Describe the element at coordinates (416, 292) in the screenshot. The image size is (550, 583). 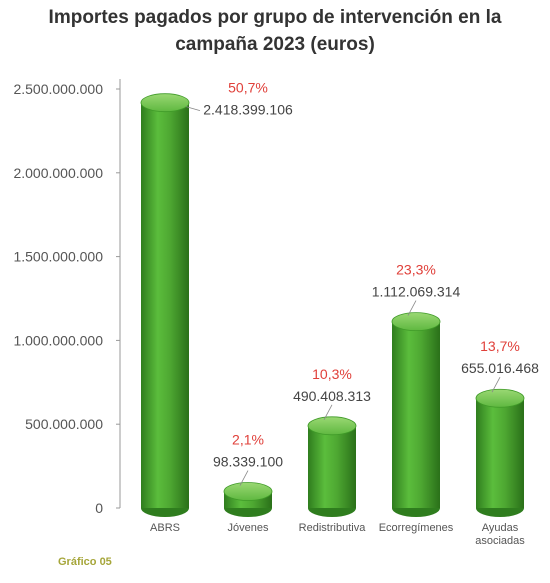
I see `value-label: 1.112.069.314` at that location.